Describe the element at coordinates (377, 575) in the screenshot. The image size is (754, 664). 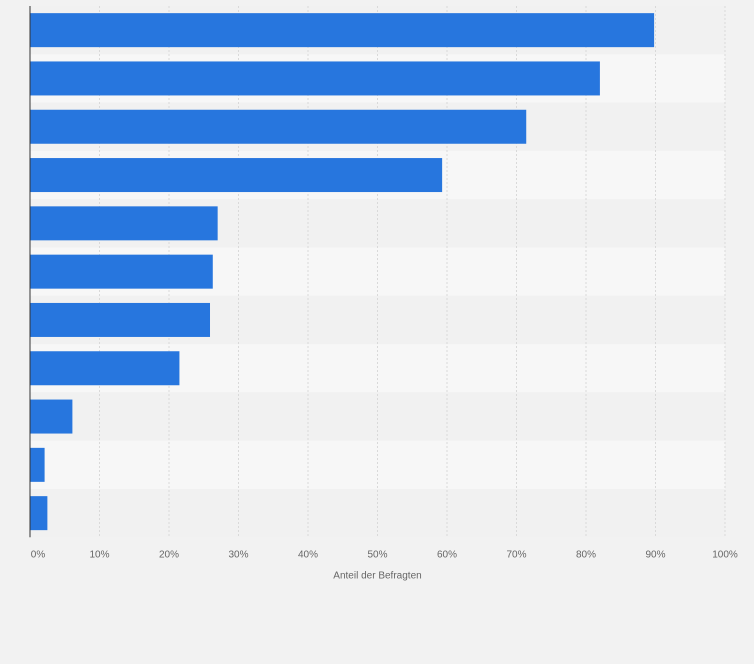
I see `x-axis-label: Anteil der Befragten` at that location.